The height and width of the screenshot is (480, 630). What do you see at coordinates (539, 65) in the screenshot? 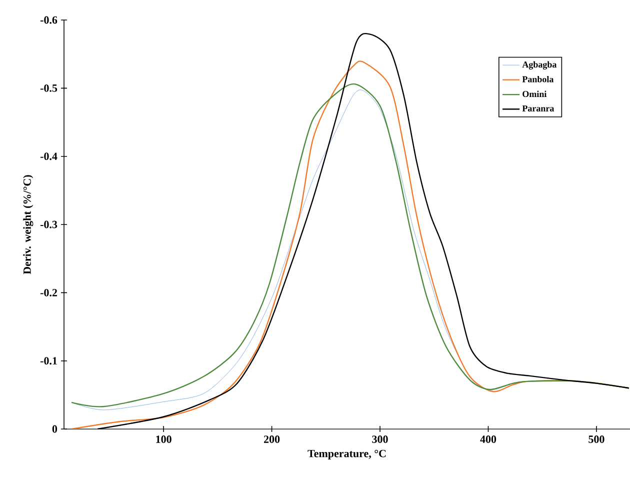
I see `legend-label: Agbagba` at bounding box center [539, 65].